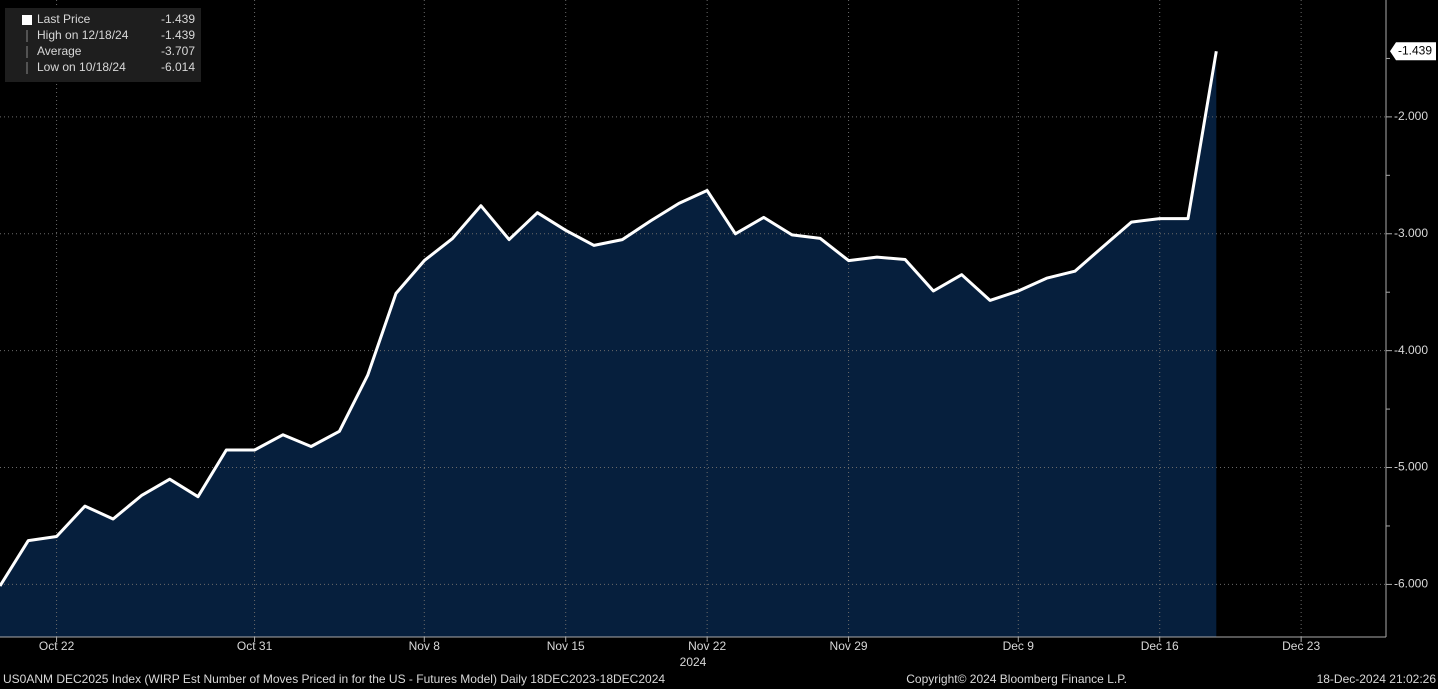 This screenshot has width=1438, height=689. Describe the element at coordinates (178, 51) in the screenshot. I see `legend-value: -3.707` at that location.